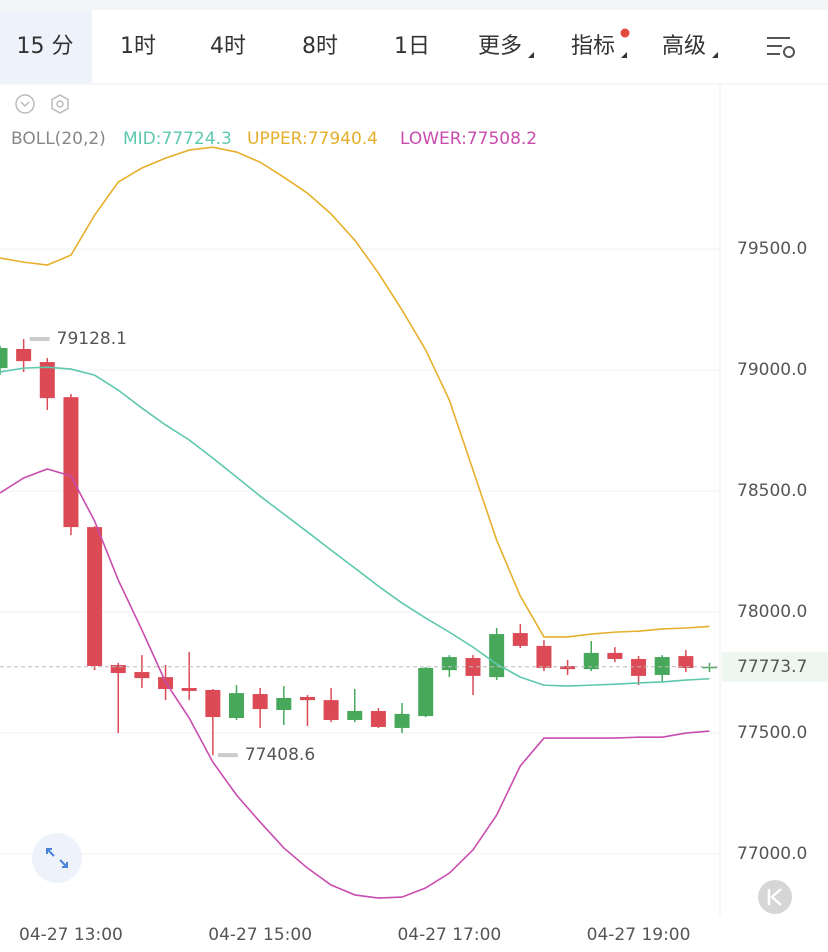 This screenshot has width=828, height=952. What do you see at coordinates (312, 139) in the screenshot?
I see `legend-entry: UPPER:77940.4` at bounding box center [312, 139].